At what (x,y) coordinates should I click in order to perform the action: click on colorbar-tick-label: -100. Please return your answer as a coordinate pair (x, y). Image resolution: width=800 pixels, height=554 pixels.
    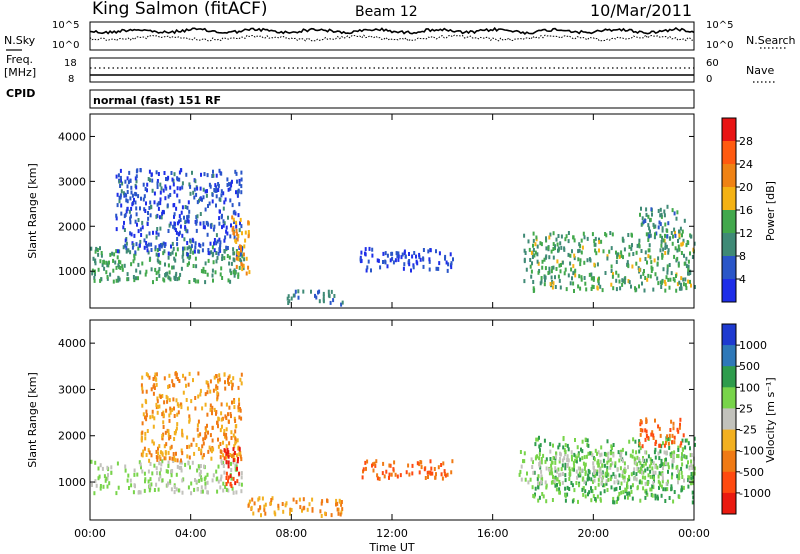
    Looking at the image, I should click on (751, 451).